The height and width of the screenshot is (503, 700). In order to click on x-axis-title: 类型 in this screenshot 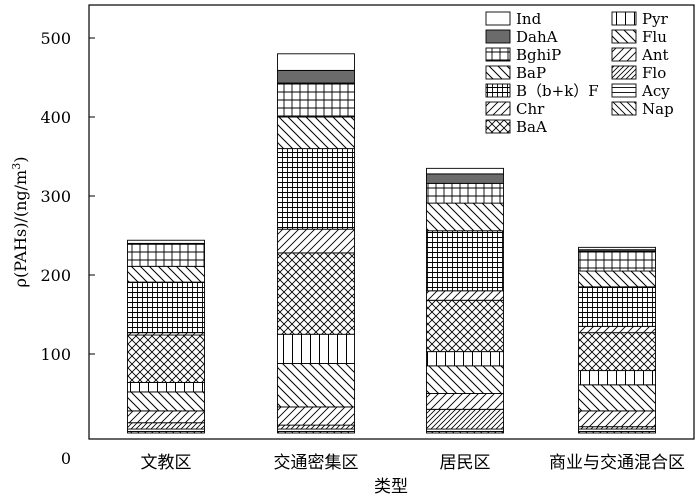, I will do `click(391, 487)`.